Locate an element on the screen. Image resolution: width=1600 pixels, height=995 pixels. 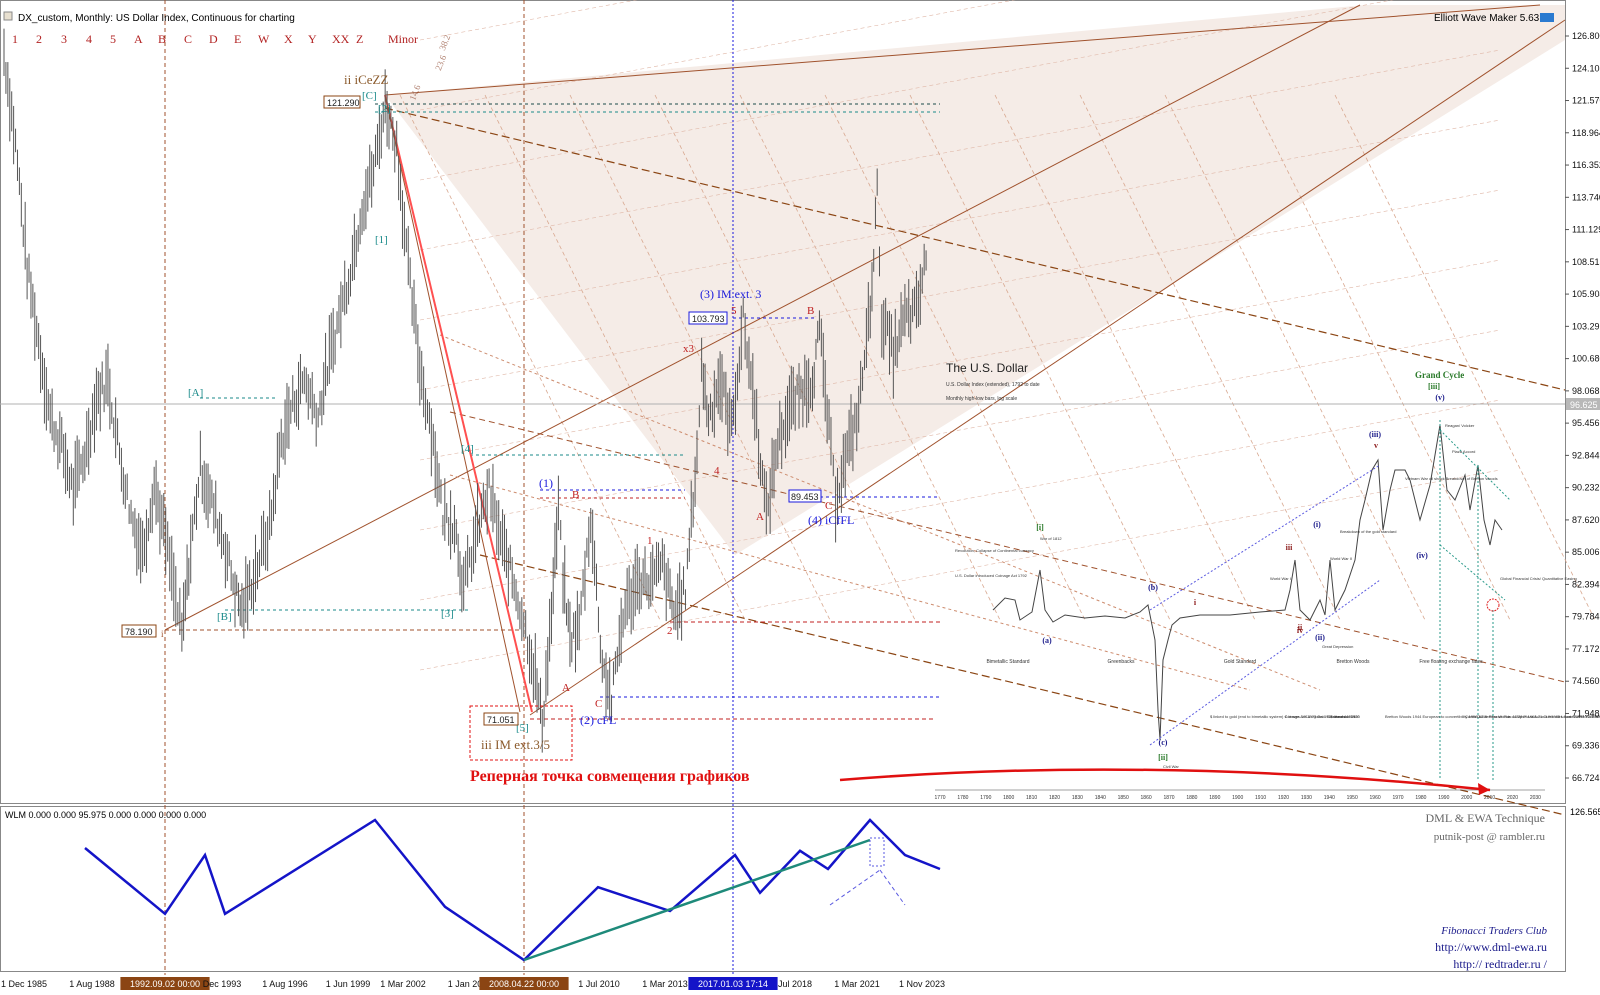
overlay-year-tick: 1950 is located at coordinates (1352, 798).